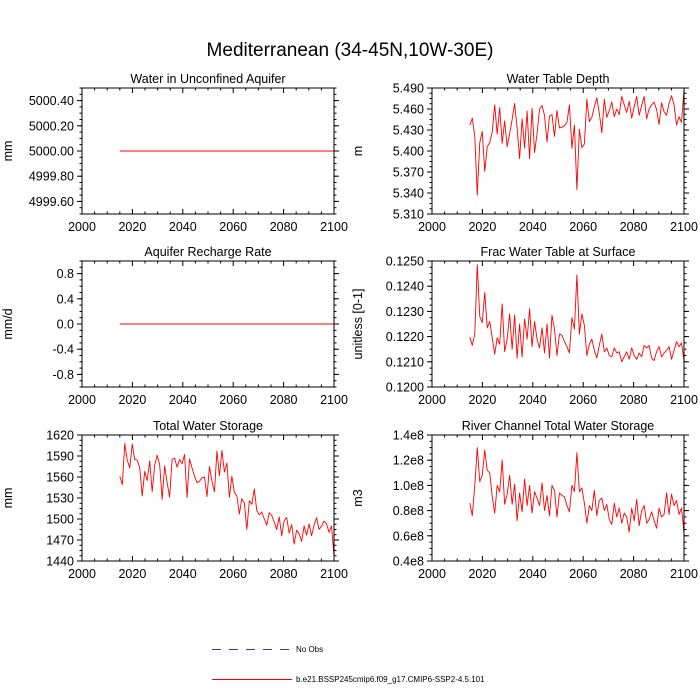  I want to click on y-tick-label: 0.8e8, so click(408, 511).